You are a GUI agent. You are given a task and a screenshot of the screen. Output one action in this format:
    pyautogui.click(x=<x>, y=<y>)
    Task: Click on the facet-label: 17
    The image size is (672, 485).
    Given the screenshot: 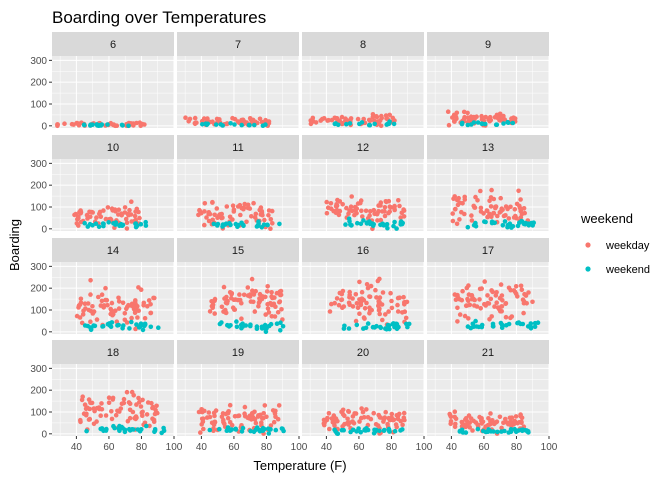 What is the action you would take?
    pyautogui.click(x=488, y=251)
    